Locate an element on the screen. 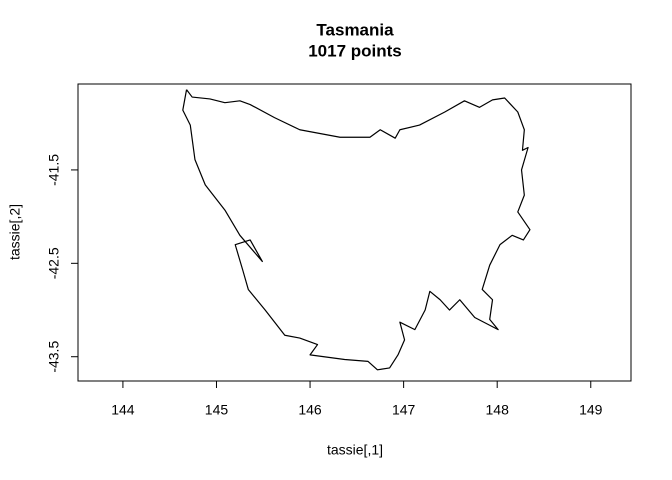 Image resolution: width=672 pixels, height=480 pixels. x-tick-label: 148 is located at coordinates (498, 410).